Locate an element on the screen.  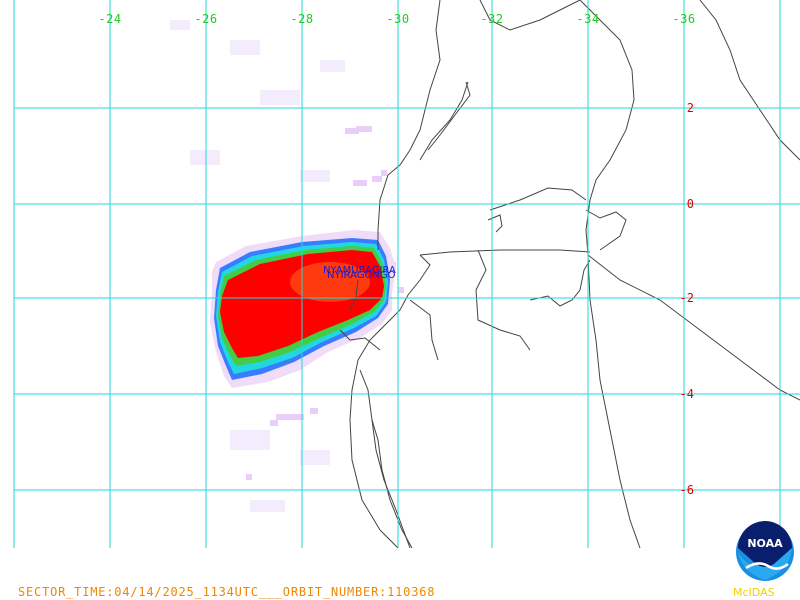
latitude-label: -6 is located at coordinates (686, 490).